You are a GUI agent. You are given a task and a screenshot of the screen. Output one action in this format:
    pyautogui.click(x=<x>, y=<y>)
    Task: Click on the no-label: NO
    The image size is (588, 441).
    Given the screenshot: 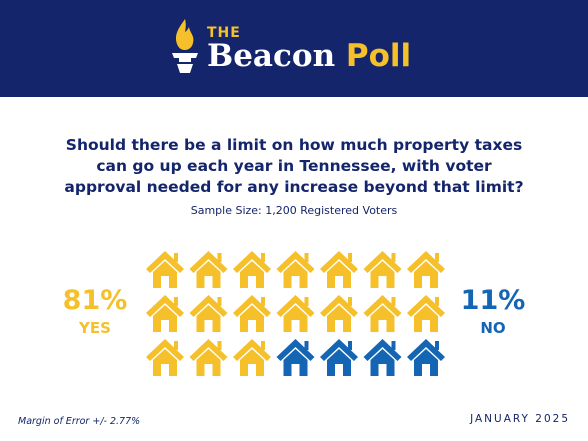 What is the action you would take?
    pyautogui.click(x=493, y=328)
    